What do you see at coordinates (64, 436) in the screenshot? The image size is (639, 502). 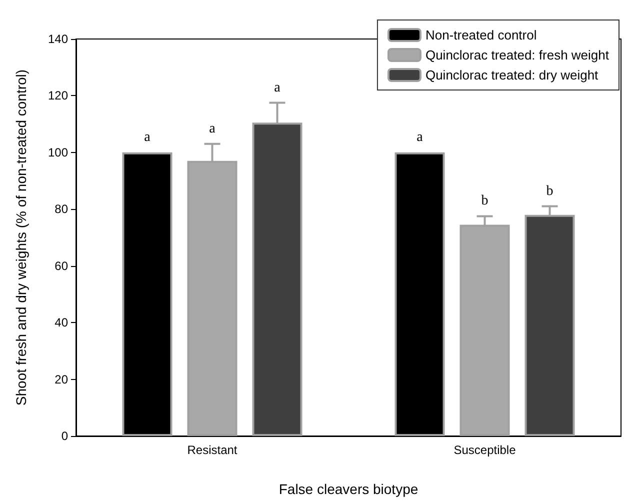 I see `y-tick-label: 0` at bounding box center [64, 436].